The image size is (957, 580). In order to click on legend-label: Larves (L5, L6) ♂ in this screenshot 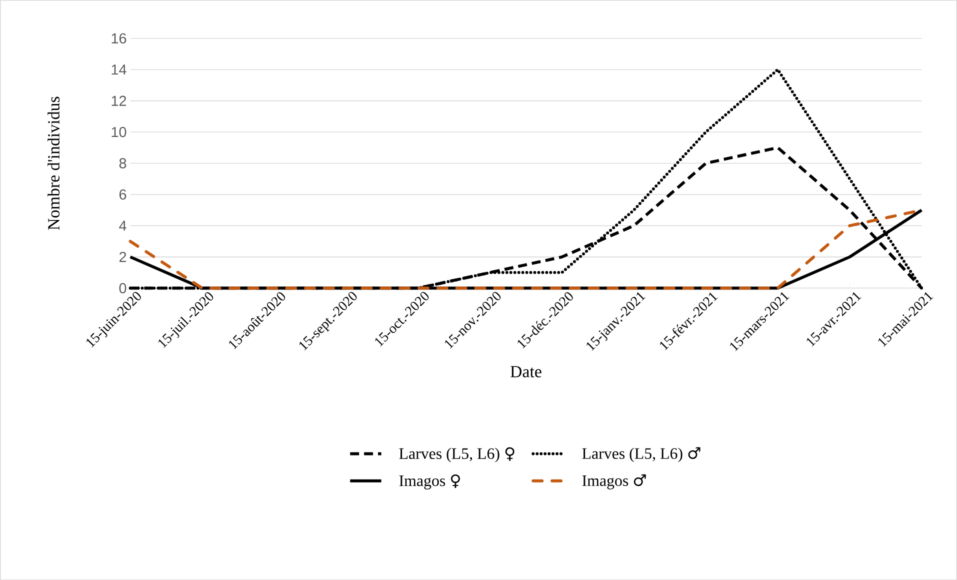, I will do `click(641, 454)`.